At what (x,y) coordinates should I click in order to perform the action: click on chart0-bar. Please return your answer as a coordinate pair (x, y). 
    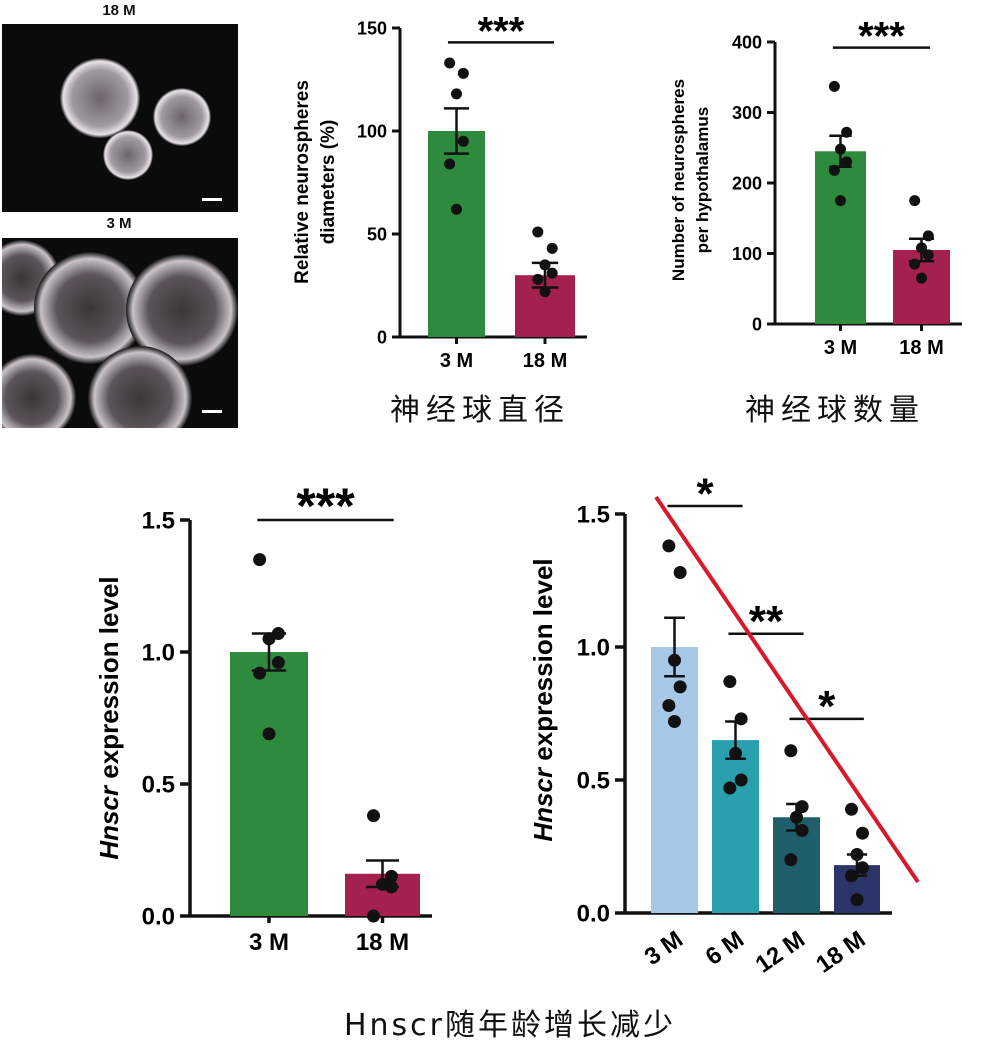
    Looking at the image, I should click on (456, 234).